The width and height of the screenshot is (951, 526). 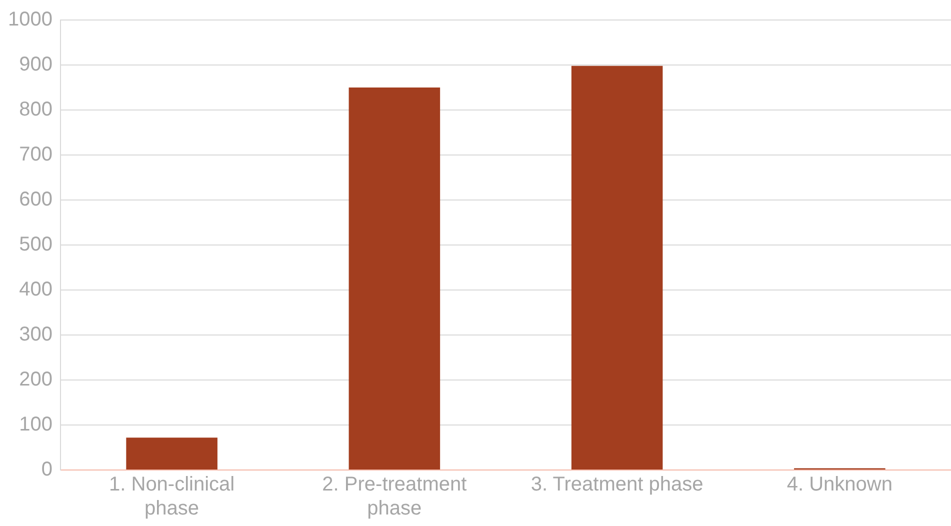 I want to click on x-tick-label: 4. Unknown, so click(x=839, y=485).